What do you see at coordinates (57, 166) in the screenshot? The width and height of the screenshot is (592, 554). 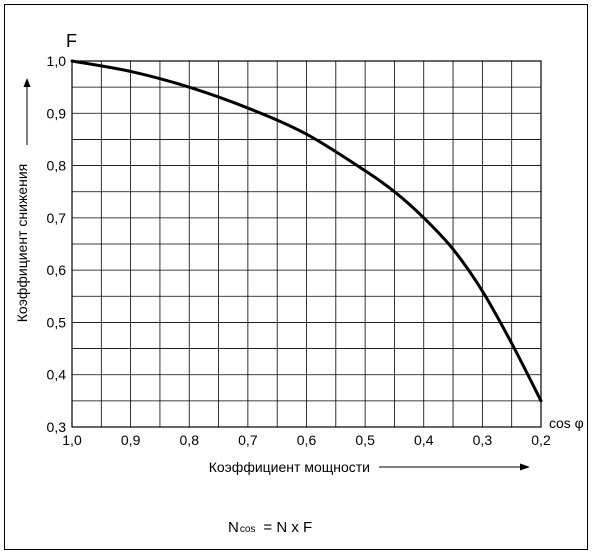 I see `y-tick-label: 0,8` at bounding box center [57, 166].